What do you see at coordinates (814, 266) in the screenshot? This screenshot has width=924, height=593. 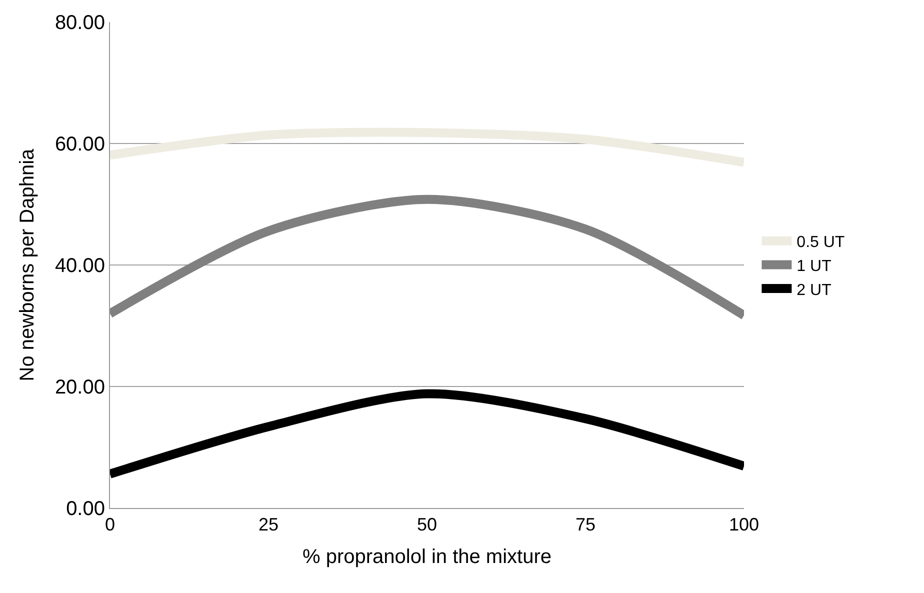 I see `legend-label: 1 UT` at bounding box center [814, 266].